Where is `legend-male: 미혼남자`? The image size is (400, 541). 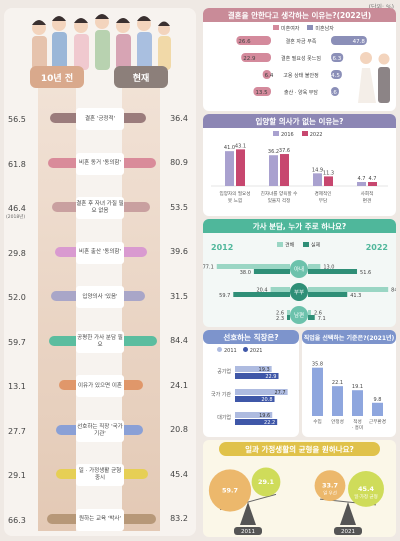
legend-male: 미혼남자 is located at coordinates (320, 28).